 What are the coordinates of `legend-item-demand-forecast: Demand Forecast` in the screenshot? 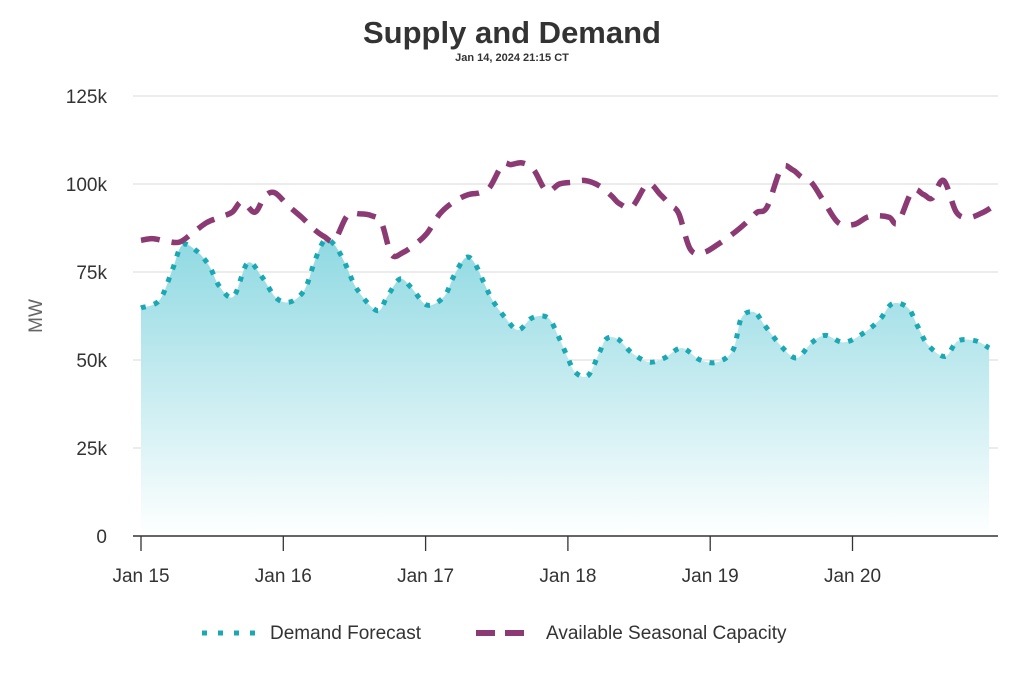 It's located at (312, 633).